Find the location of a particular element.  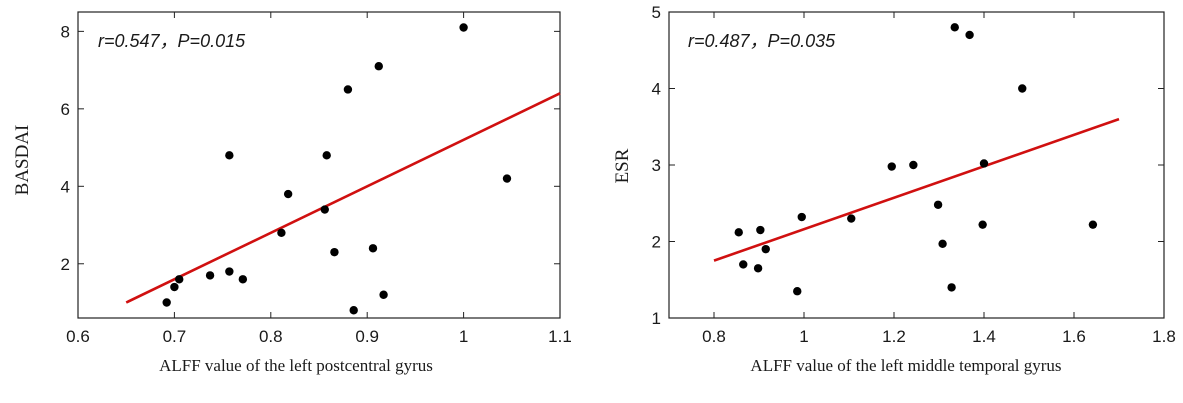

chart-right-ytick-label: 1 is located at coordinates (656, 318).